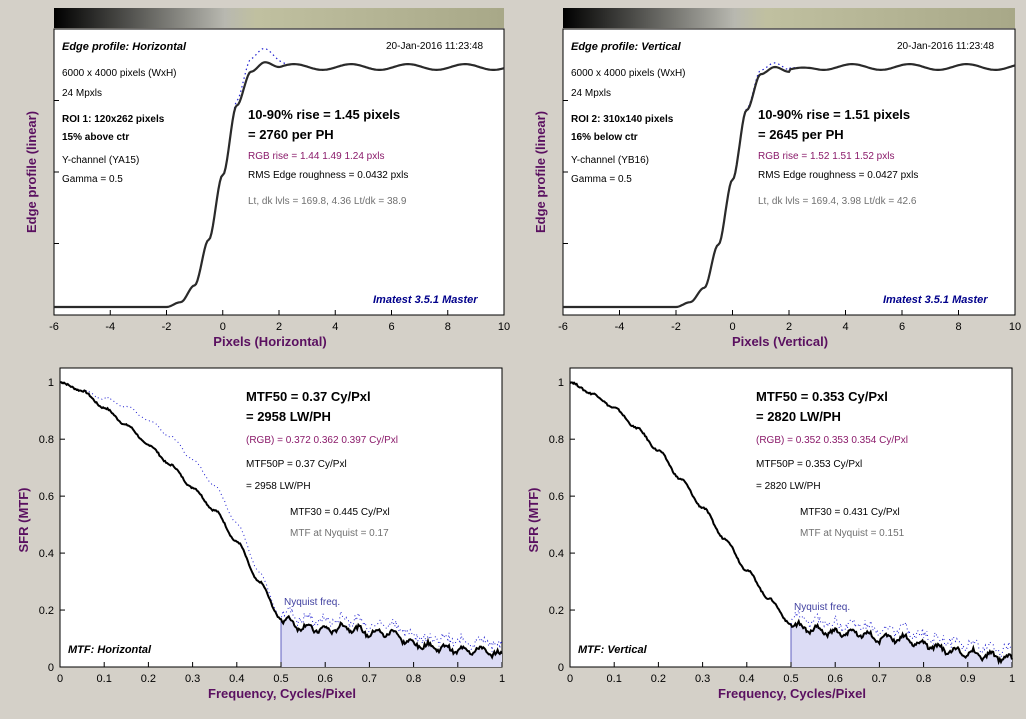 Image resolution: width=1026 pixels, height=719 pixels. What do you see at coordinates (288, 416) in the screenshot?
I see `mtf50-lwph: = 2958 LW/PH` at bounding box center [288, 416].